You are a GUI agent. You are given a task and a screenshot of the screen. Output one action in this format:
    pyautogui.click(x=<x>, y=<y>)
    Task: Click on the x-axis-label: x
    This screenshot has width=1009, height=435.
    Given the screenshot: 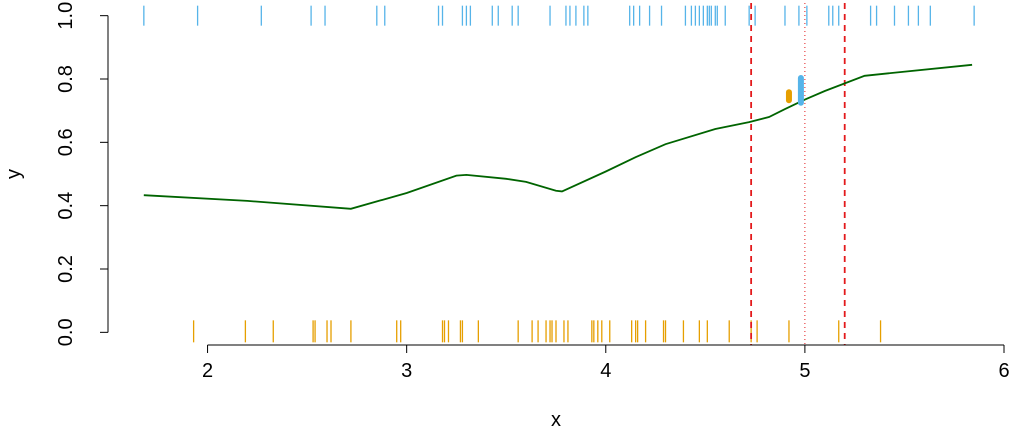 What is the action you would take?
    pyautogui.click(x=556, y=420)
    